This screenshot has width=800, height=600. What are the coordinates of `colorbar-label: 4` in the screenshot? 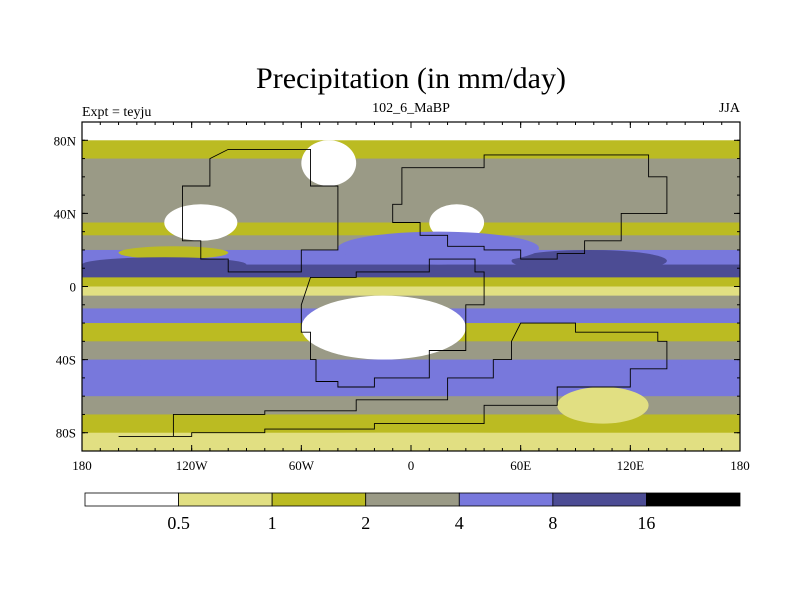 It's located at (459, 523).